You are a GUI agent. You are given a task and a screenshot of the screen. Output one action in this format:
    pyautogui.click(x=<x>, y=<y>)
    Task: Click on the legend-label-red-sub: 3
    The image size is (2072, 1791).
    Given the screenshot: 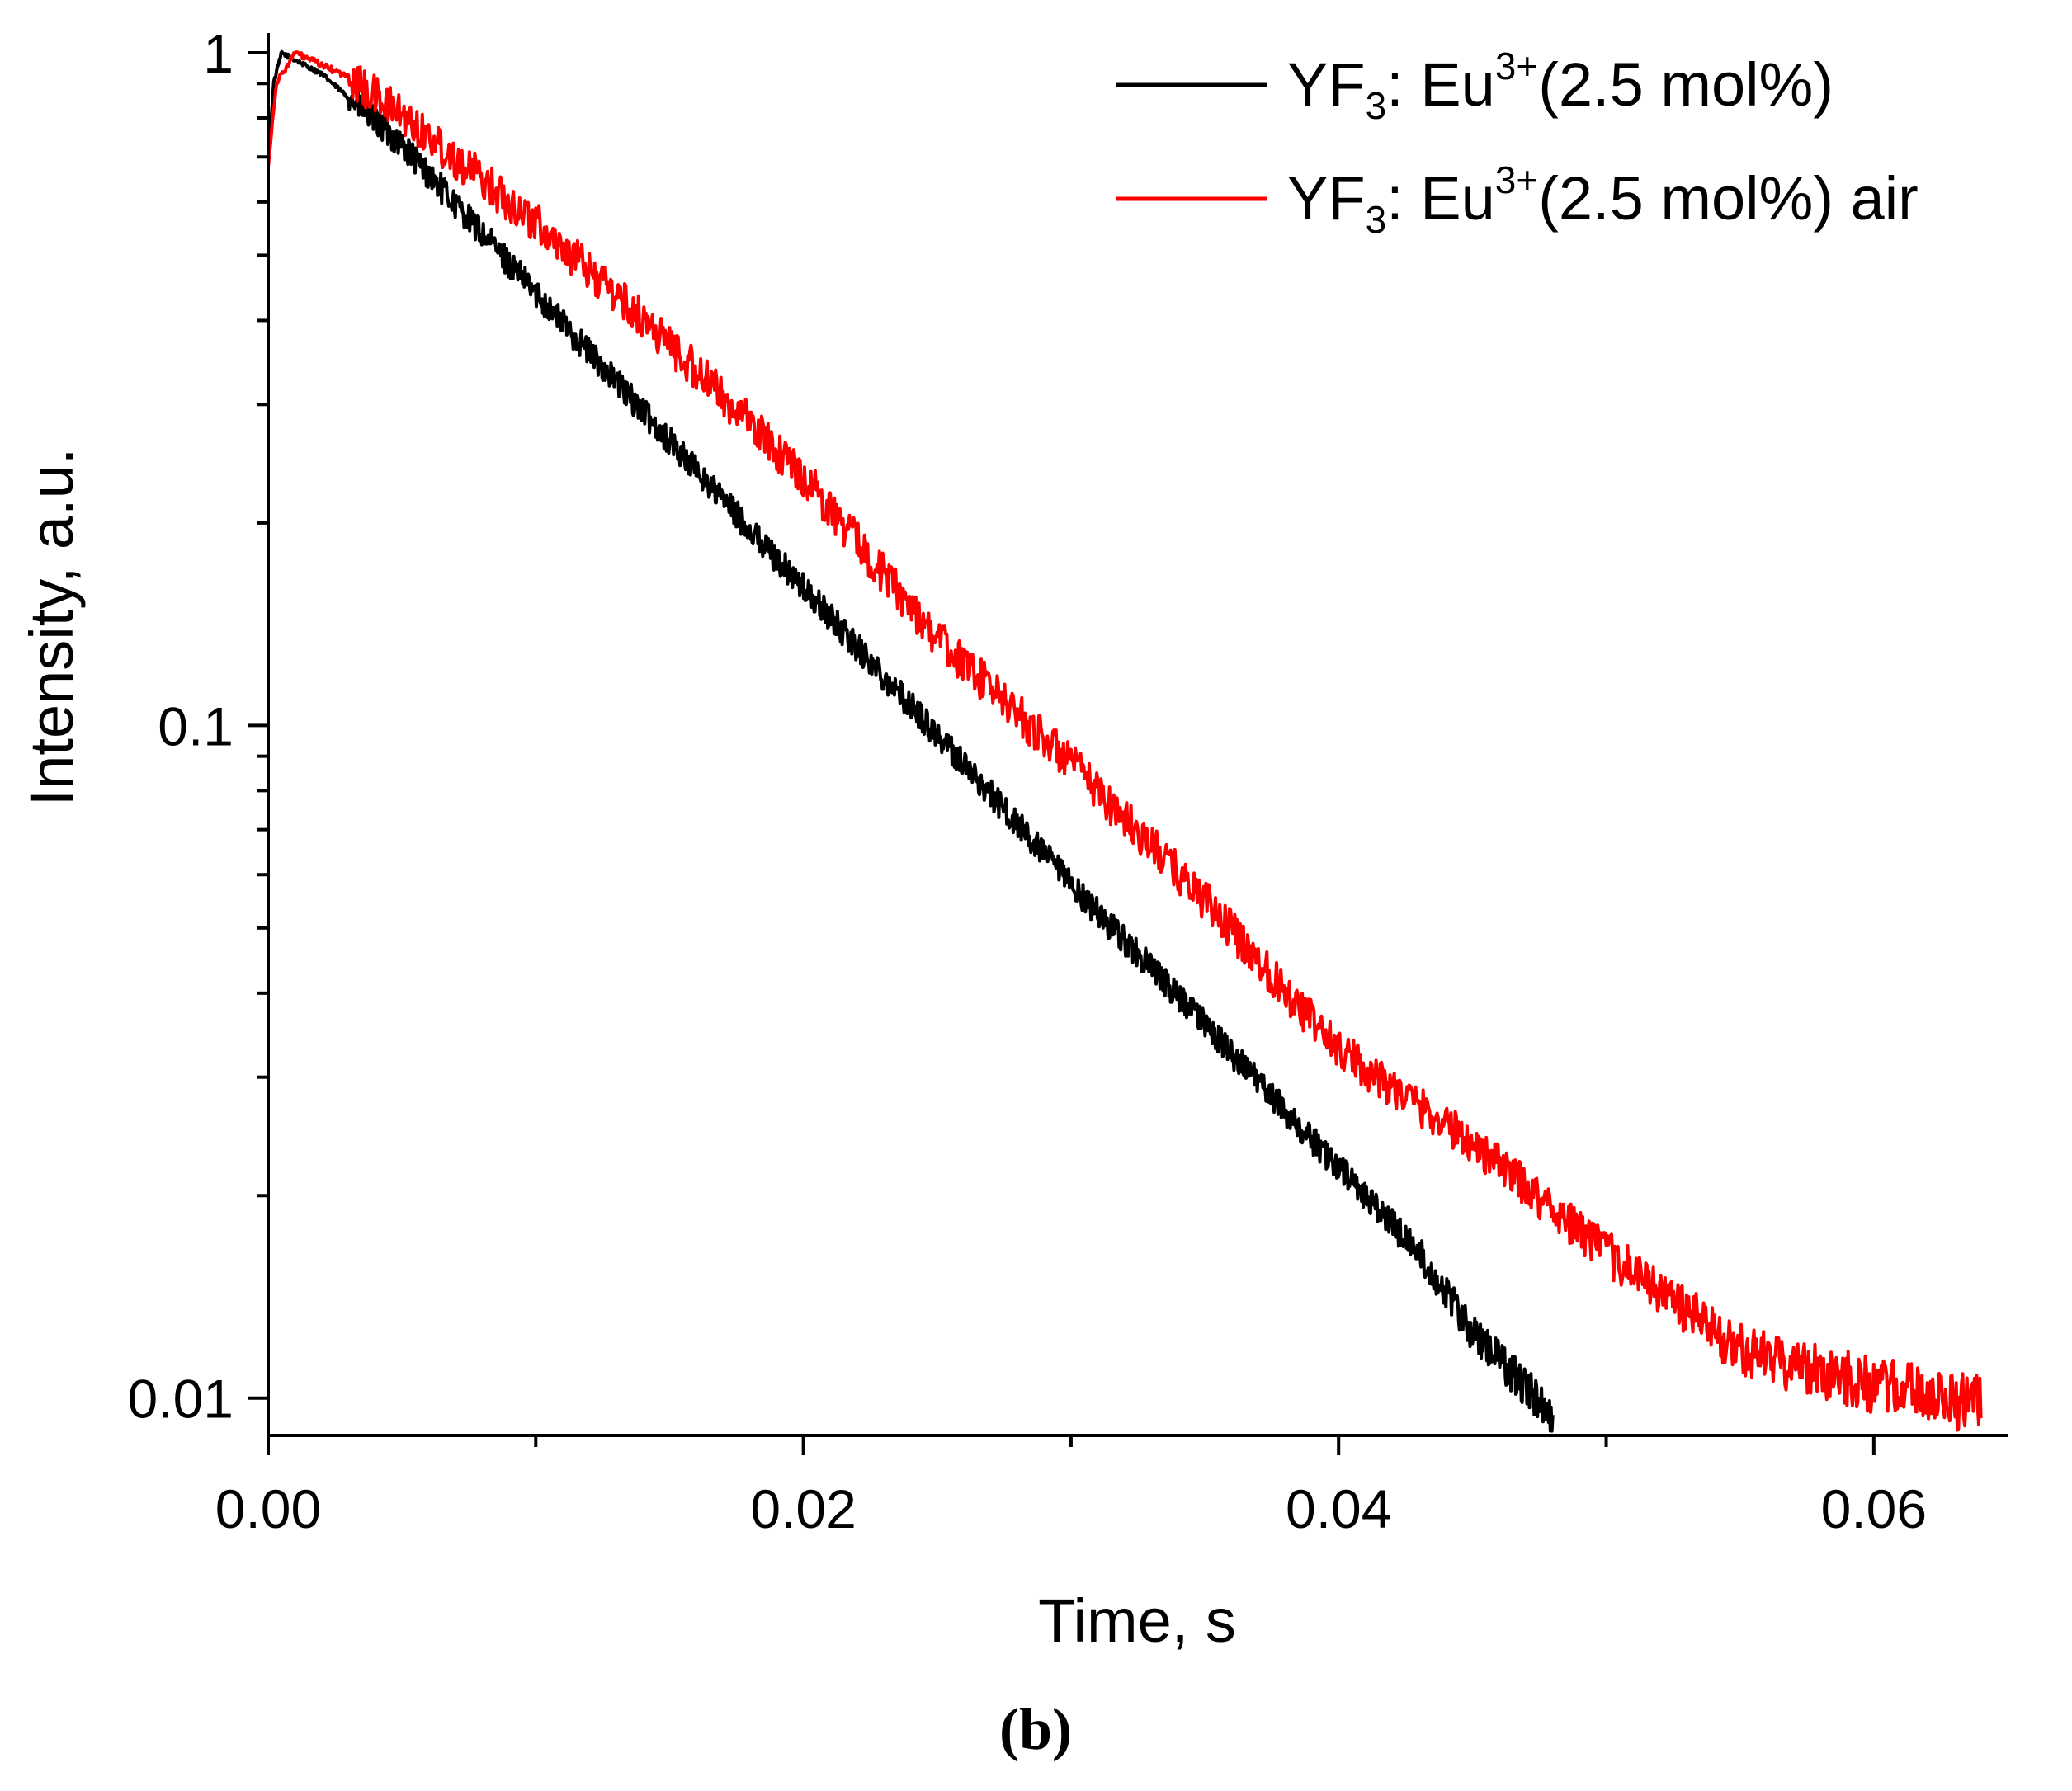 What is the action you would take?
    pyautogui.click(x=1376, y=220)
    